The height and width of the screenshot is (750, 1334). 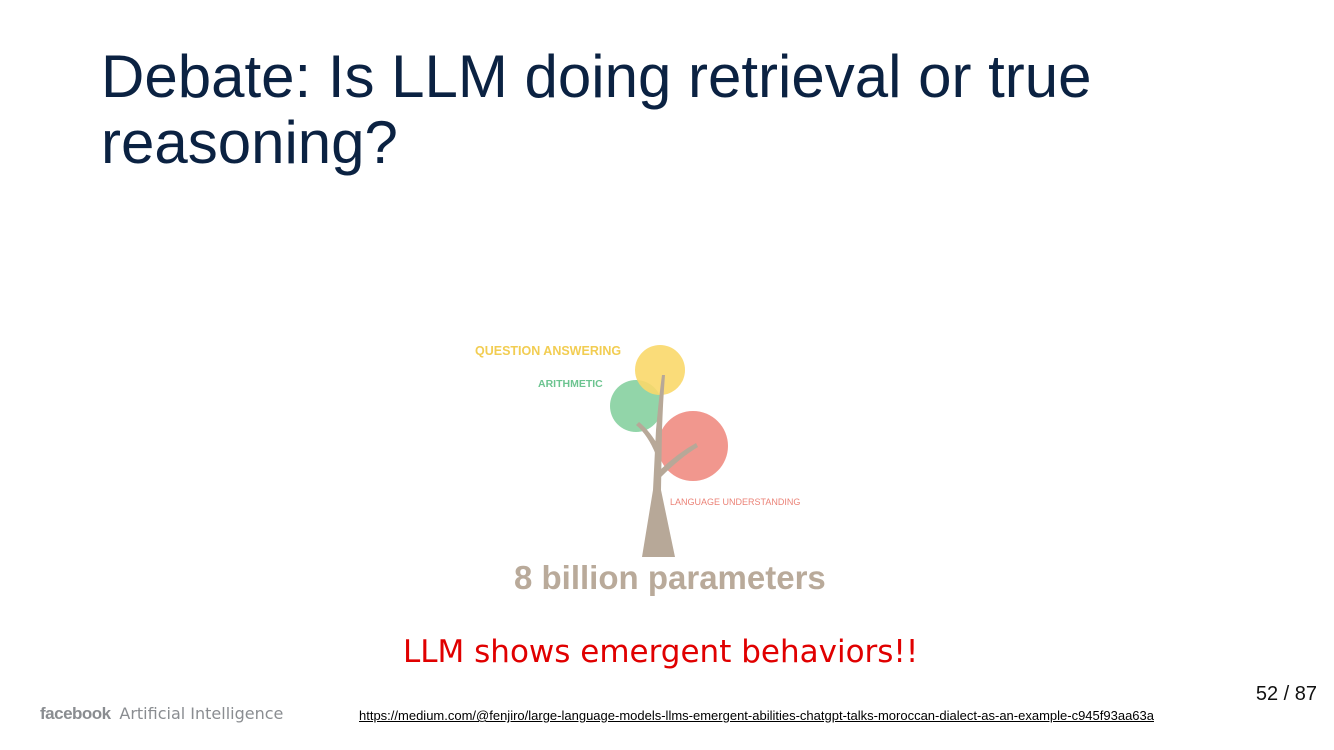 I want to click on tree-illustration, so click(x=669, y=451).